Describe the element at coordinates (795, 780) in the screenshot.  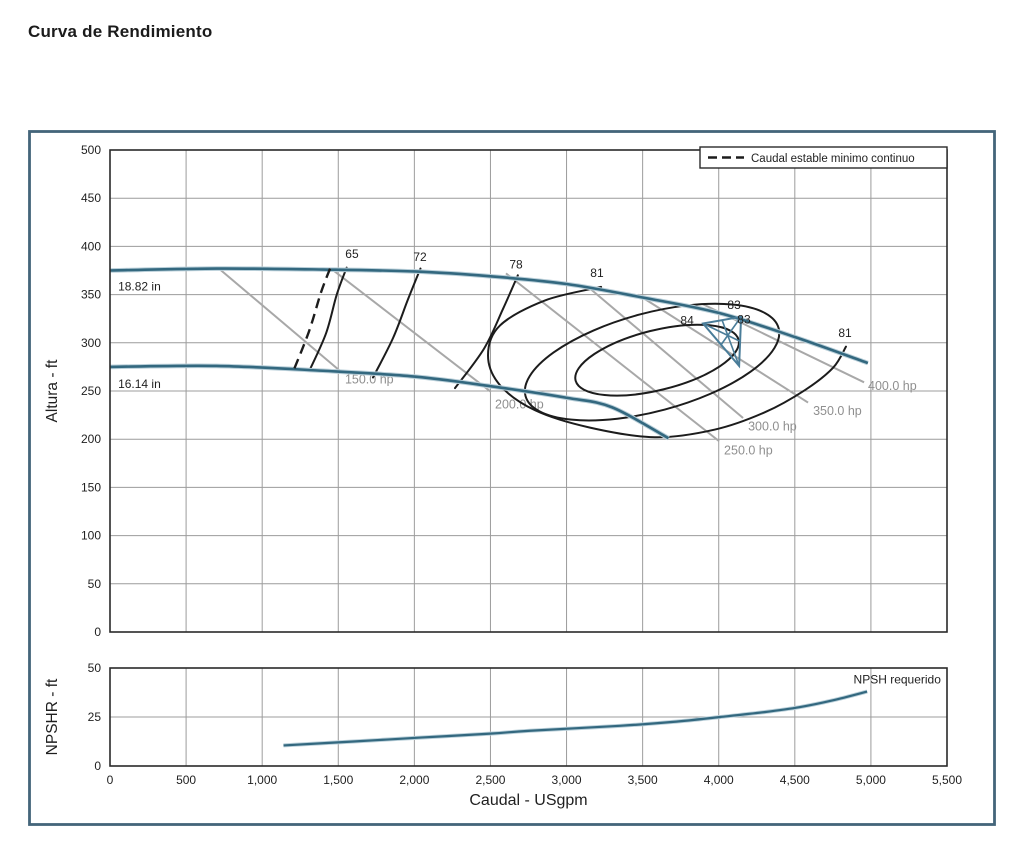
I see `x-tick-label: 4,500` at that location.